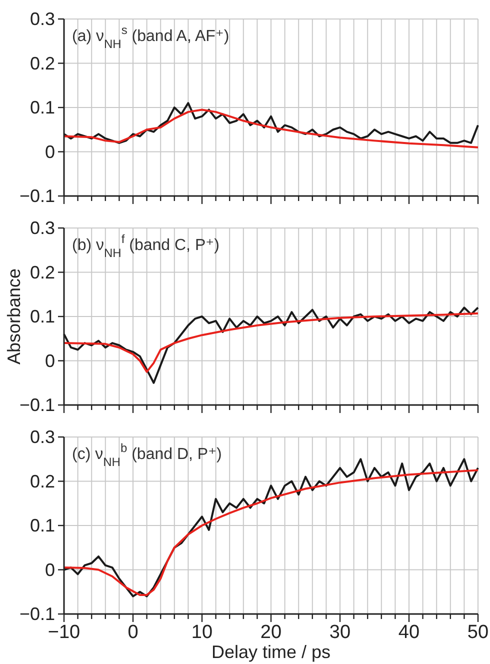  I want to click on x-axis-title: Delay time / ps, so click(271, 652).